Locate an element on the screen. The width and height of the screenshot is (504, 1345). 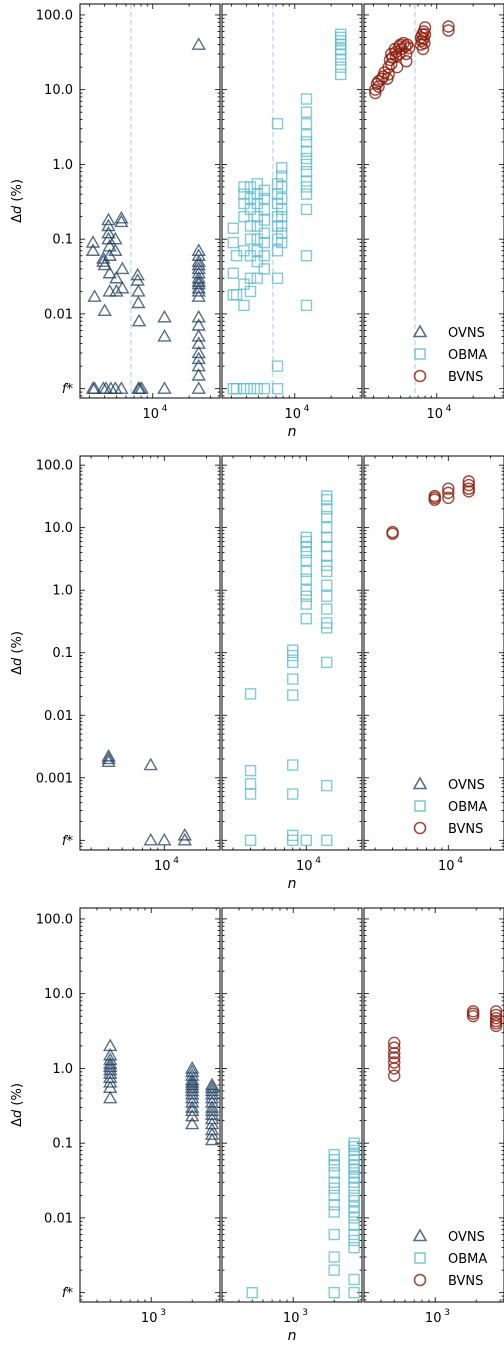
legend-label-ovns: OVNS is located at coordinates (466, 785).